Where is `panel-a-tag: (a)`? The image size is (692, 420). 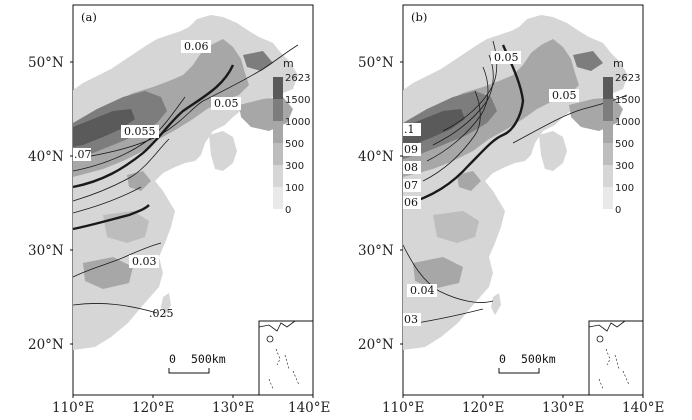 panel-a-tag: (a) is located at coordinates (89, 17).